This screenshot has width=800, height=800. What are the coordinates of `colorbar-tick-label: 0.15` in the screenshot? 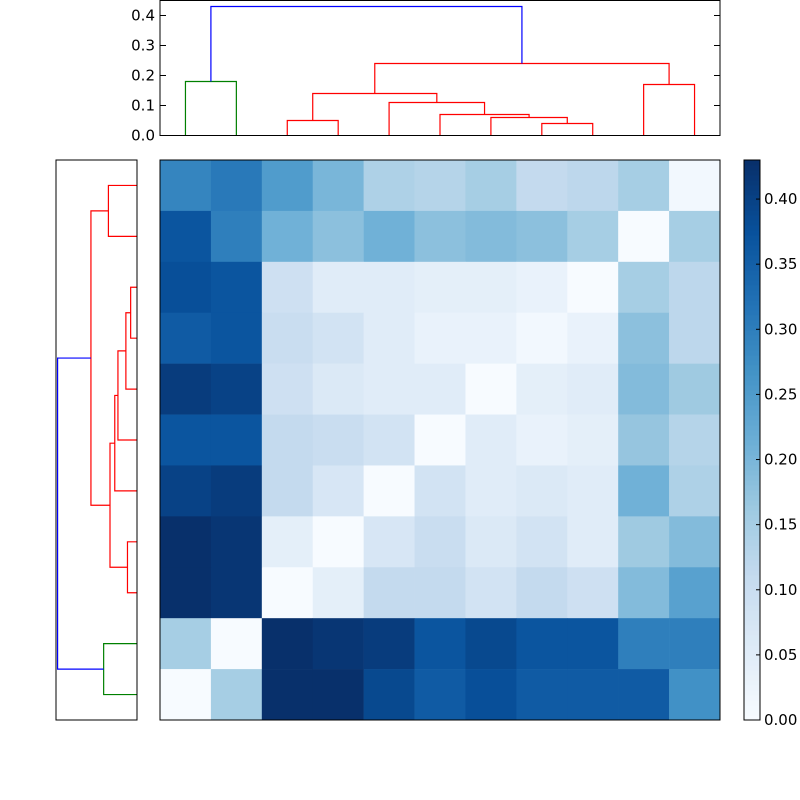 It's located at (780, 525).